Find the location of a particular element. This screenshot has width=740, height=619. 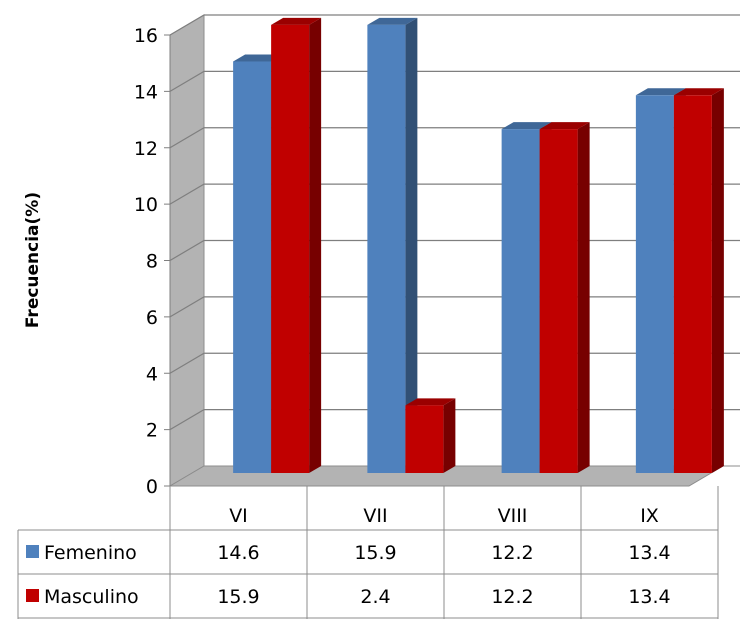

x-tick-label: IX is located at coordinates (649, 516).